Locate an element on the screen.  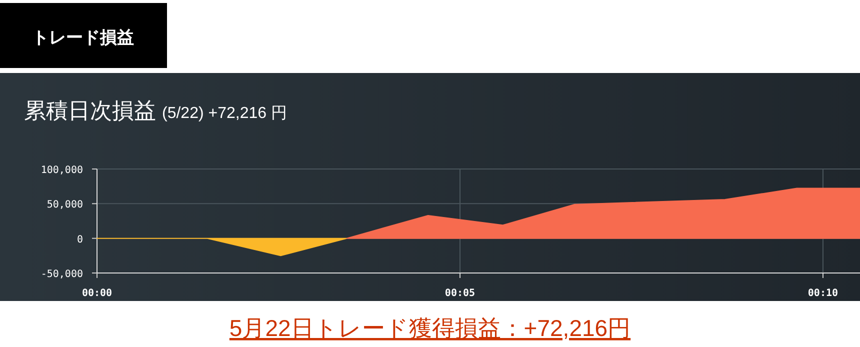
text: 5月22日トレード獲得損益：+72,216円 is located at coordinates (430, 328).